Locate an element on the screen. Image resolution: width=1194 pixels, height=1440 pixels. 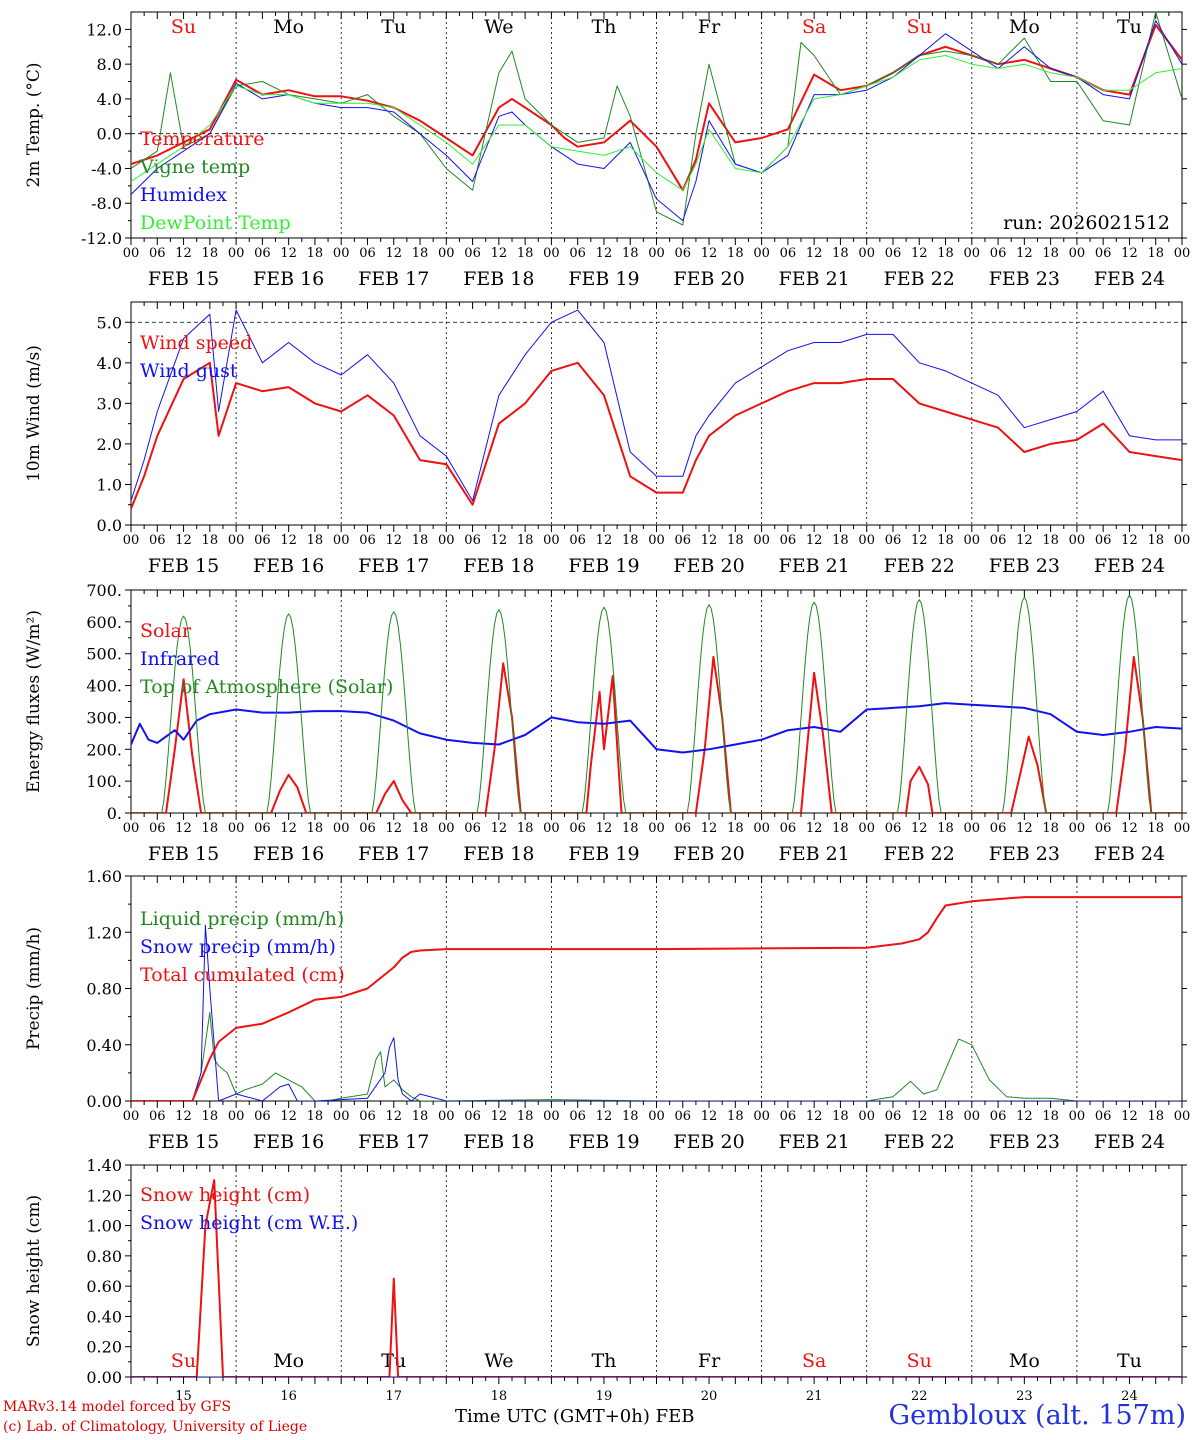
date-label: FEB 24 is located at coordinates (1129, 279).